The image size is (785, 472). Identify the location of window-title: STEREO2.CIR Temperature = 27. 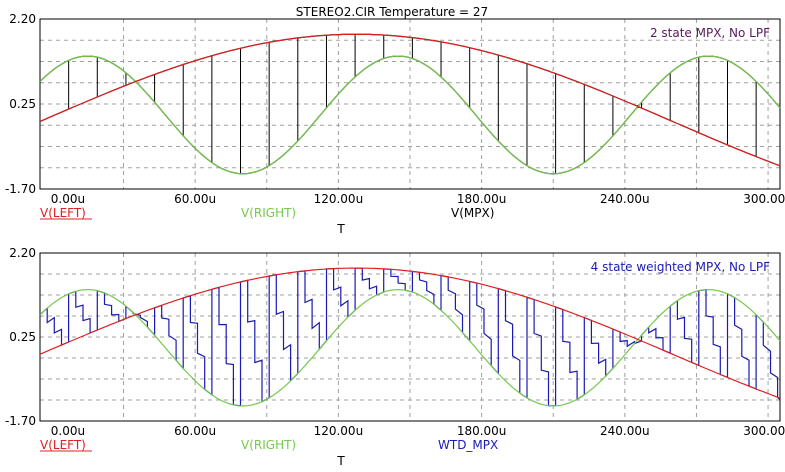
(392, 12).